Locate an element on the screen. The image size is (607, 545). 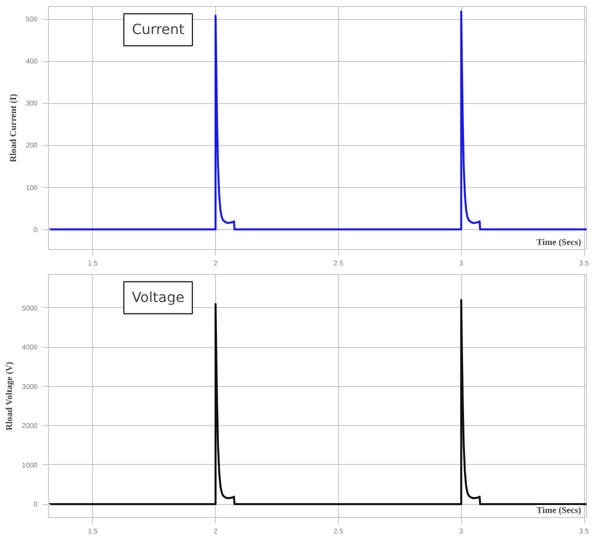
y-axis-title: Rload Voltage (V) is located at coordinates (9, 396).